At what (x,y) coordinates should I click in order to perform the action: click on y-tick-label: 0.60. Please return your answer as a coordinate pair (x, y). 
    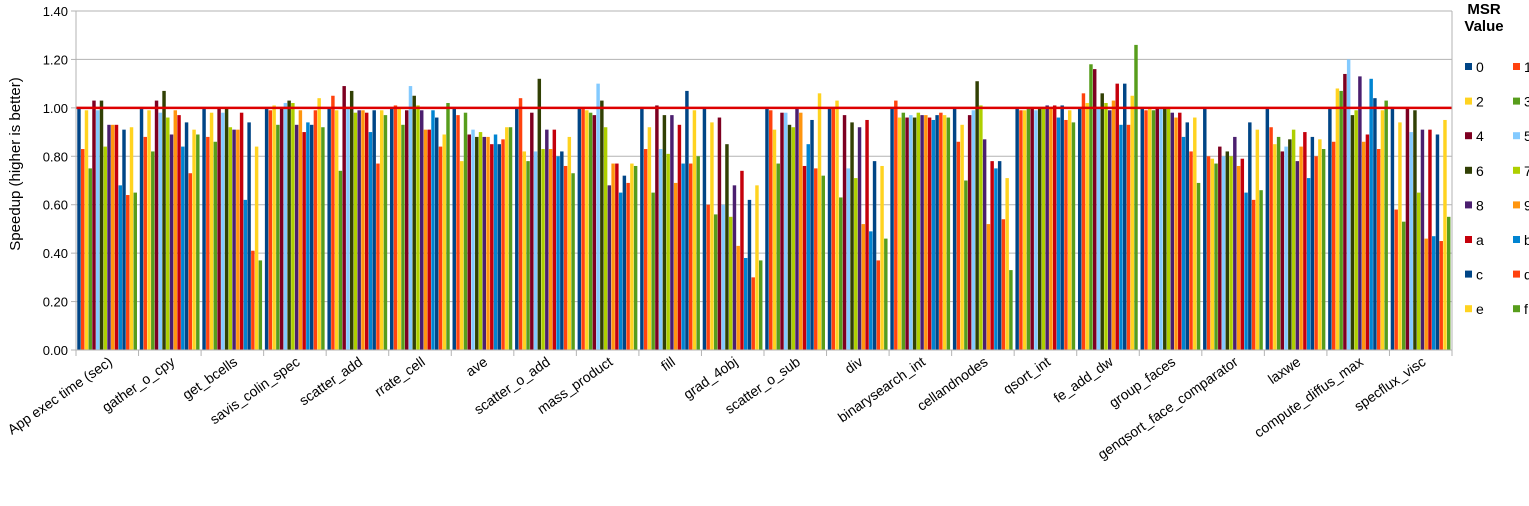
    Looking at the image, I should click on (55, 205).